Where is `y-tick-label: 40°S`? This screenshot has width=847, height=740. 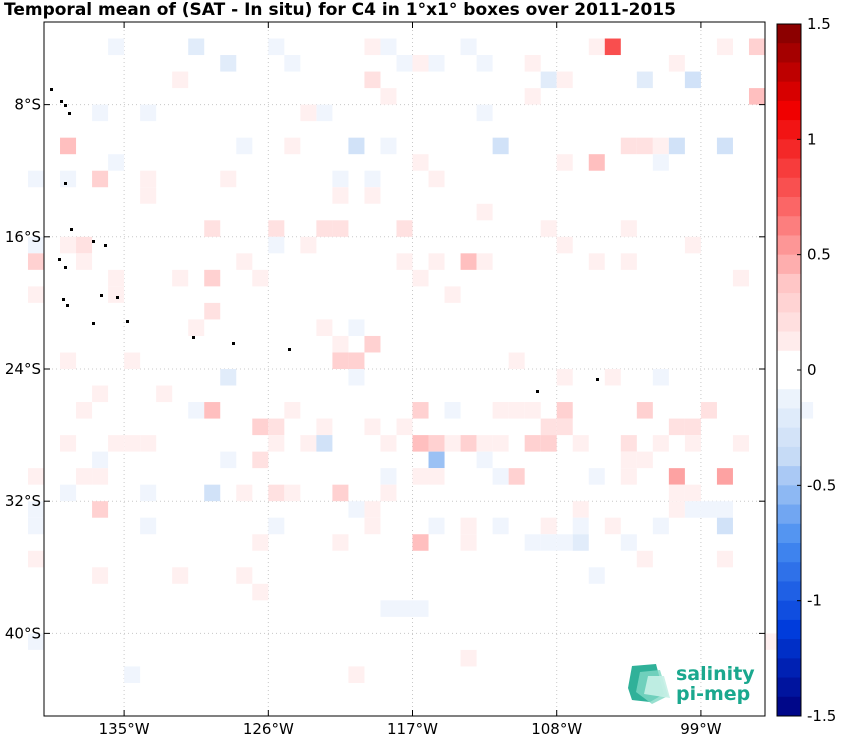
y-tick-label: 40°S is located at coordinates (23, 633).